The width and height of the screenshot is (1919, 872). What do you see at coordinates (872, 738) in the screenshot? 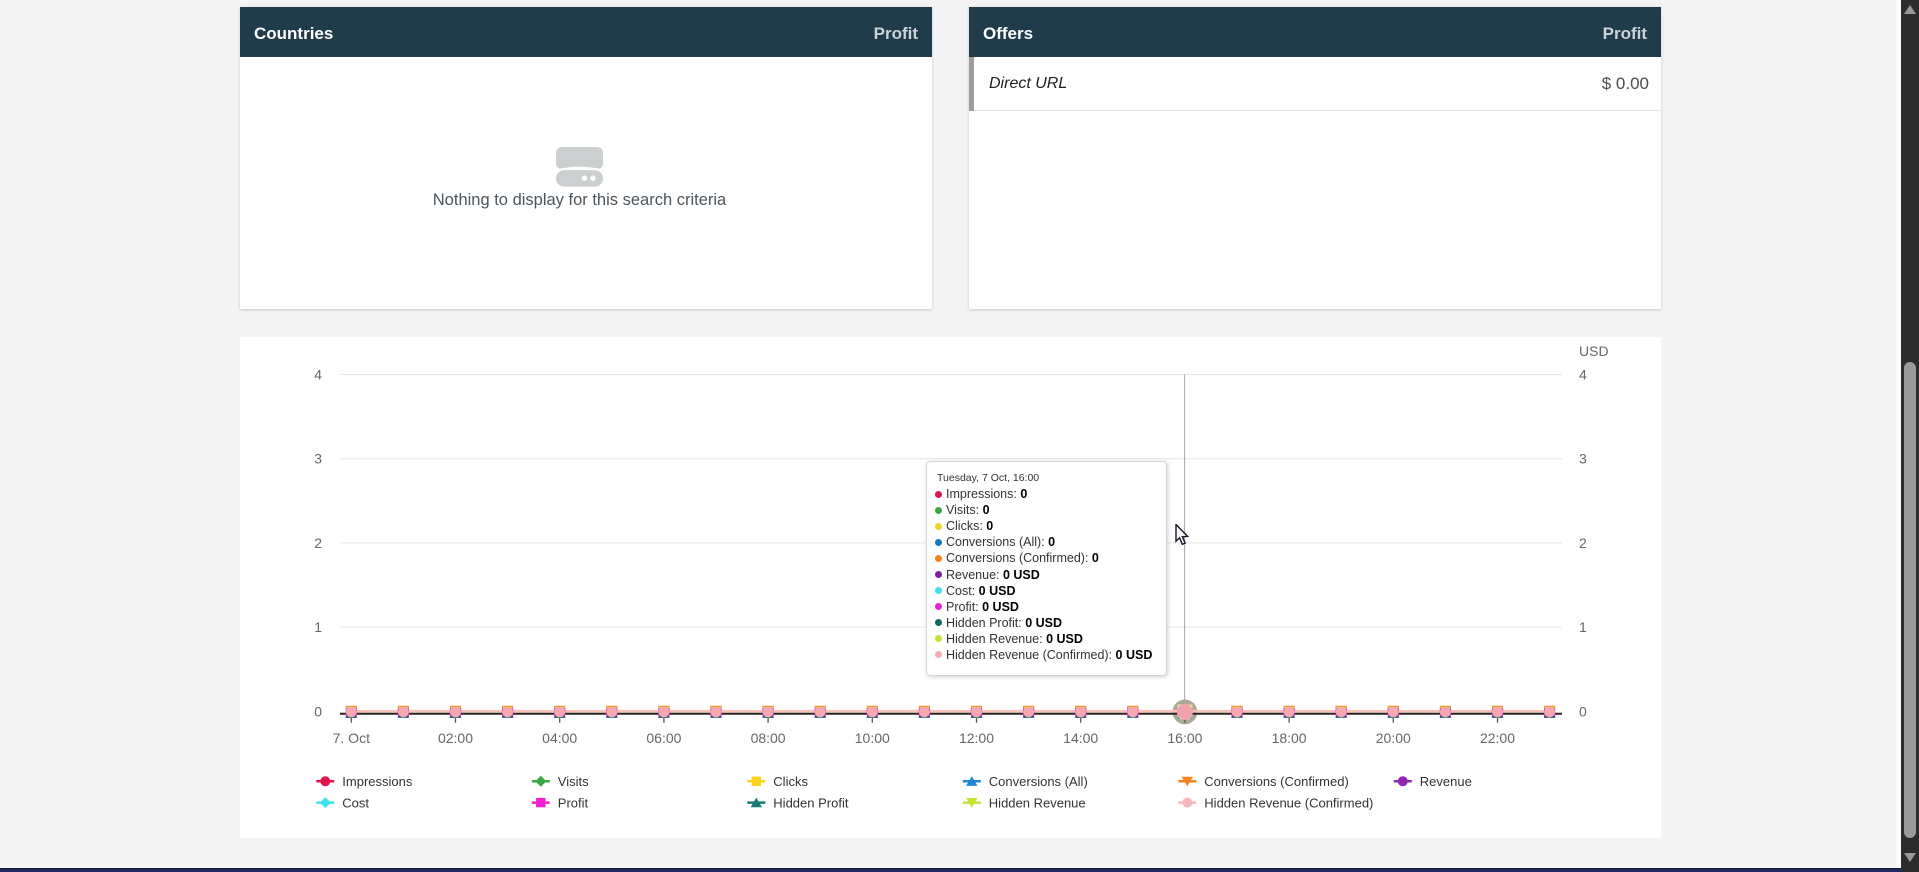
I see `svg-text: 10:00` at bounding box center [872, 738].